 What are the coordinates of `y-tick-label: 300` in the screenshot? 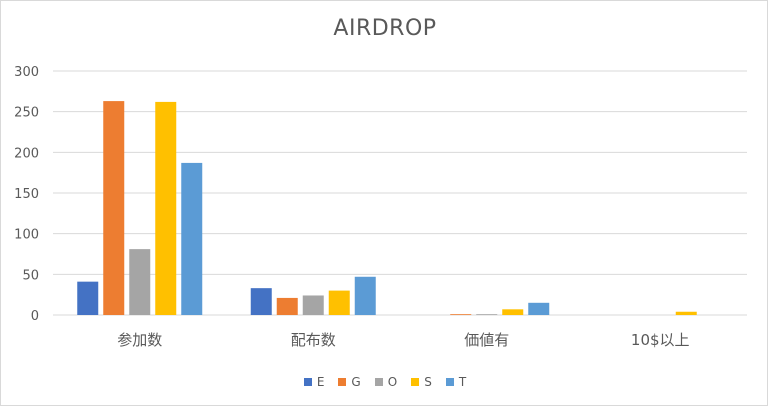 It's located at (26, 72).